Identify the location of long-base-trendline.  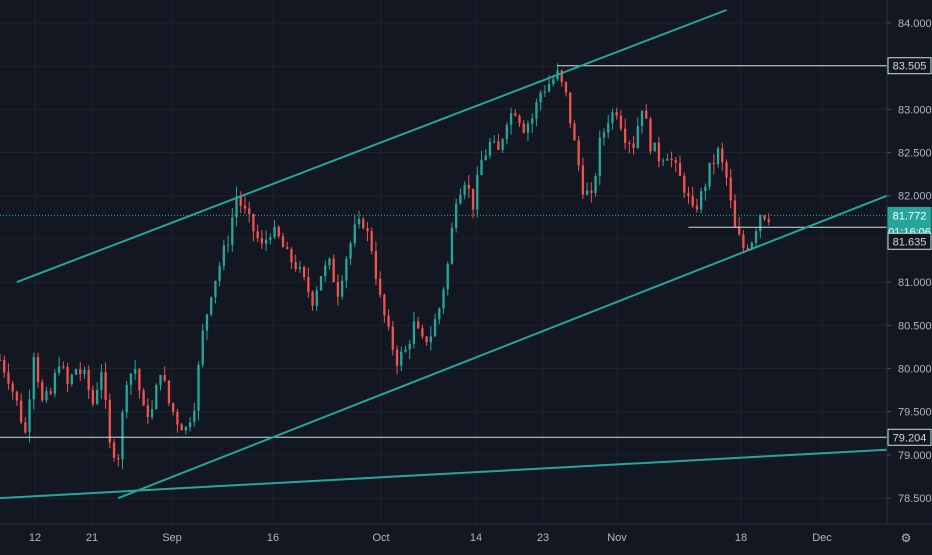
(444, 474).